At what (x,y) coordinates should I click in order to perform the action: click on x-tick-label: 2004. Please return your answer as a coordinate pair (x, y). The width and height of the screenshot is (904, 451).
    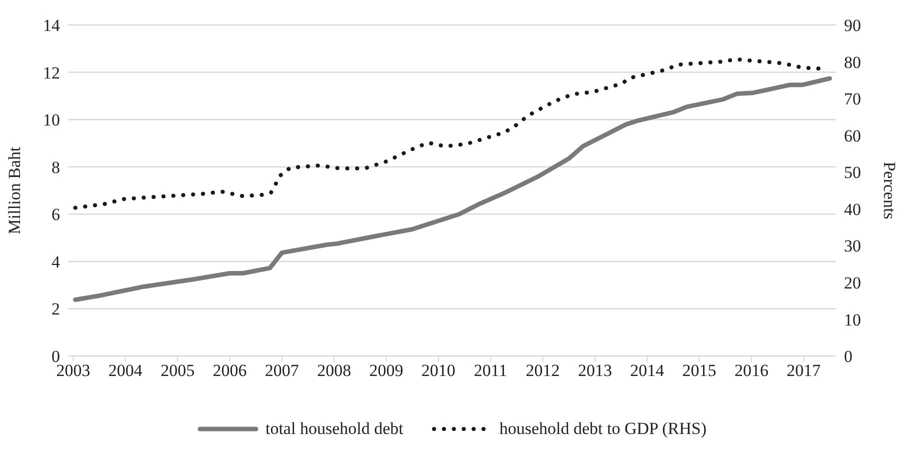
    Looking at the image, I should click on (125, 370).